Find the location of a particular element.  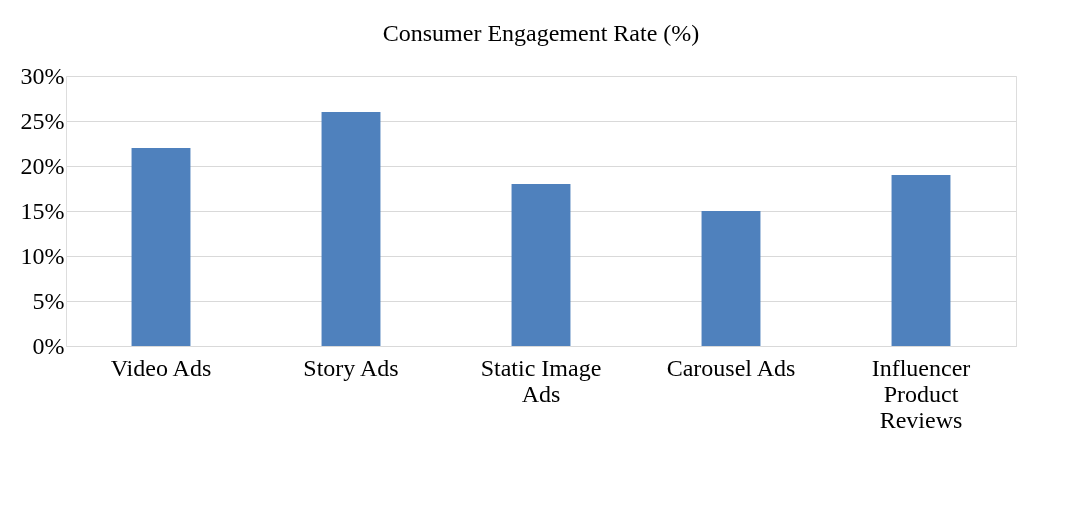

x-tick-label: Story Ads is located at coordinates (351, 367).